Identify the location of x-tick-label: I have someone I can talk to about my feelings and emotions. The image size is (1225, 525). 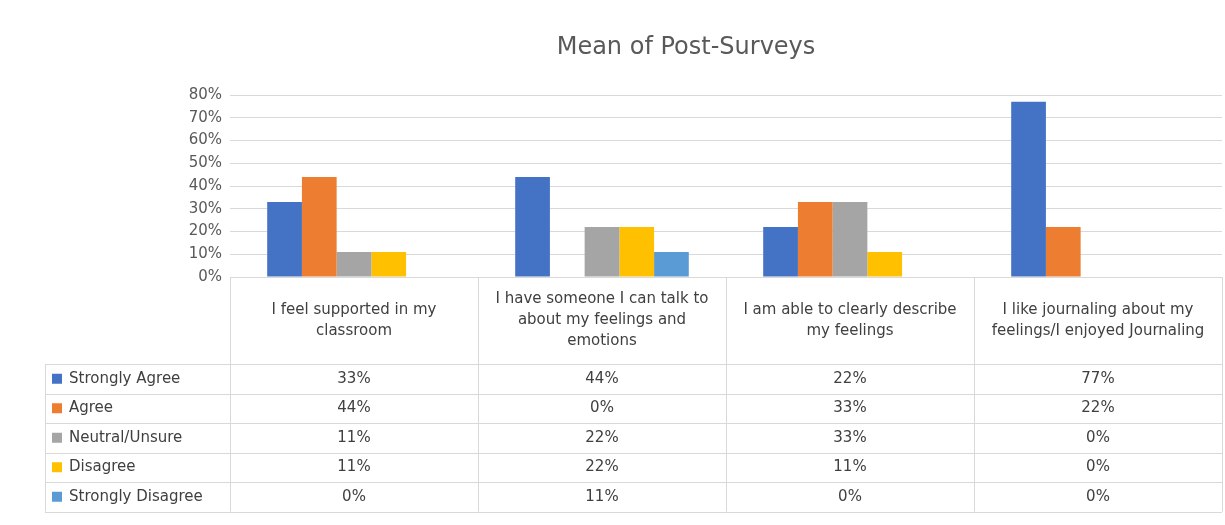
(602, 319).